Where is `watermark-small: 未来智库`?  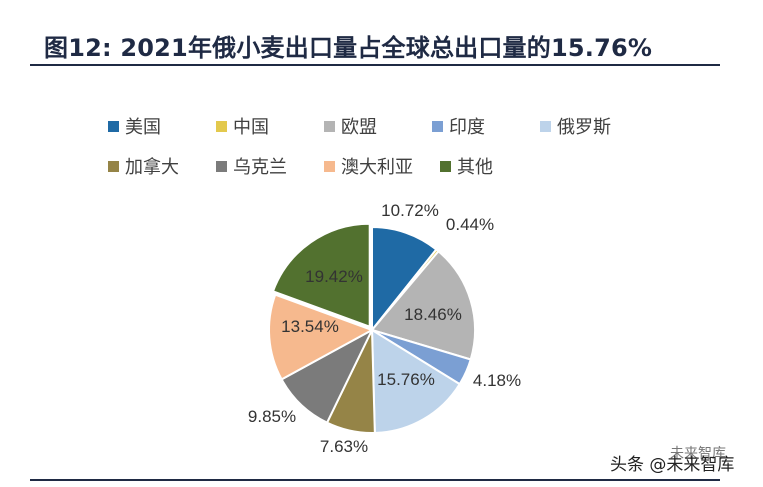
watermark-small: 未来智库 is located at coordinates (698, 454).